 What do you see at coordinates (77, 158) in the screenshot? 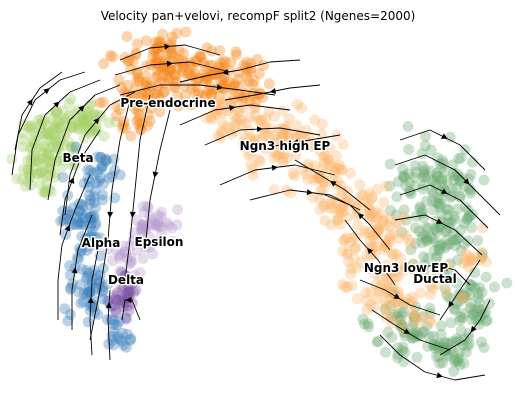
I see `cluster-label-beta: Beta` at bounding box center [77, 158].